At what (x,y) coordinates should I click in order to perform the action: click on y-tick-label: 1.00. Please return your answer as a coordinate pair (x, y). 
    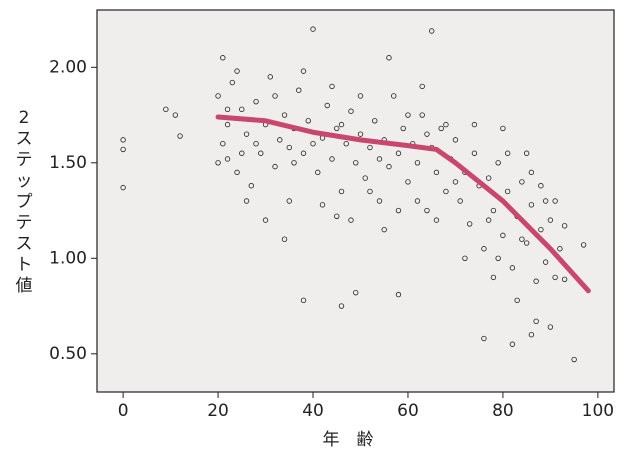
    Looking at the image, I should click on (68, 258).